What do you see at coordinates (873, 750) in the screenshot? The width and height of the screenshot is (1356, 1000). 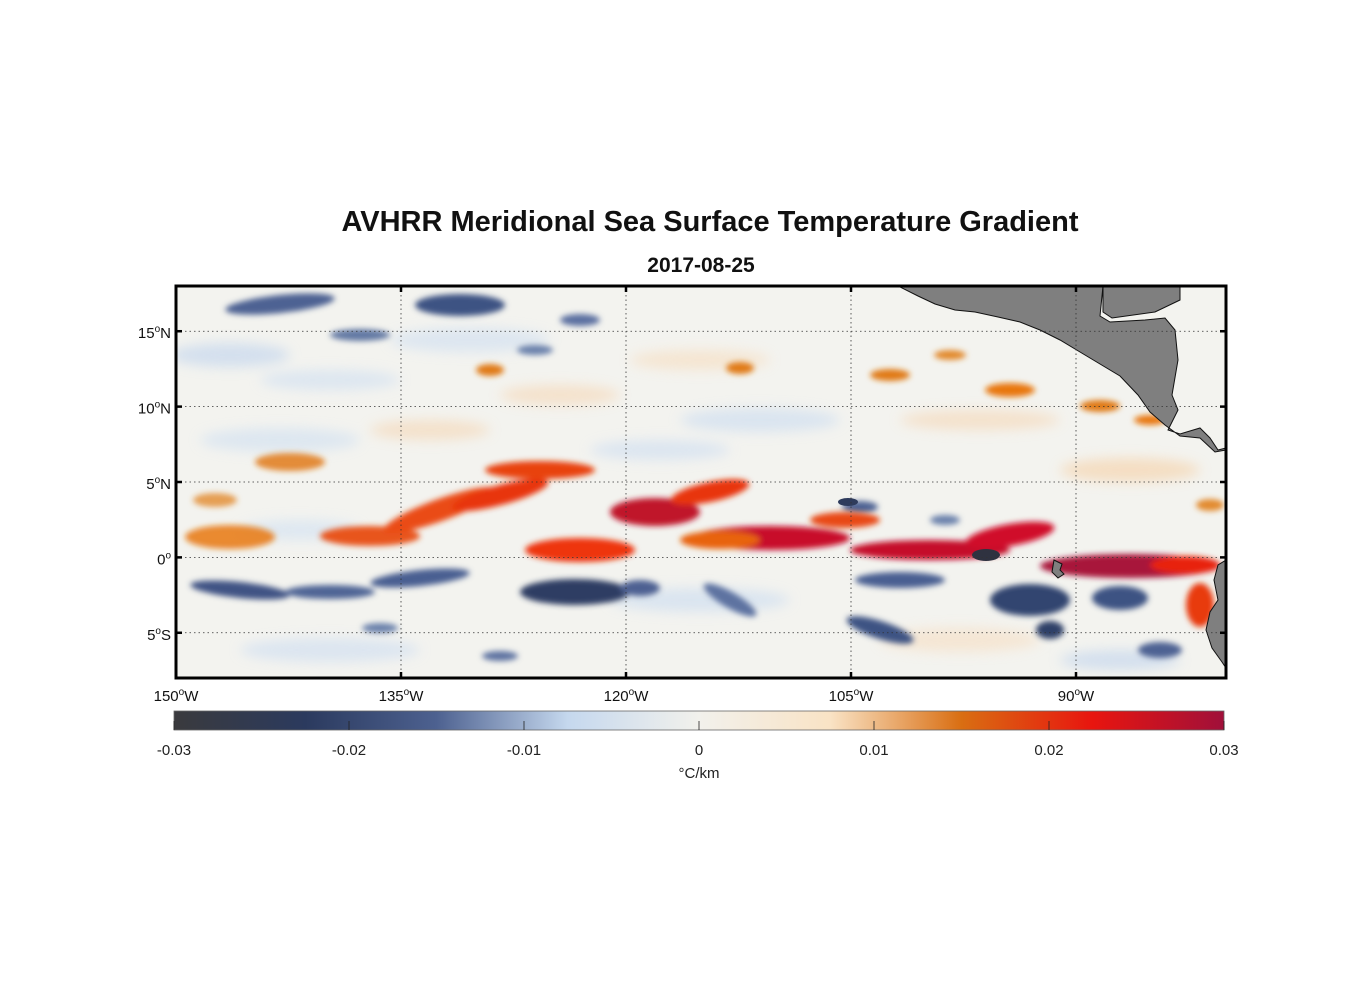 I see `colorbar-tick-label: 0.01` at bounding box center [873, 750].